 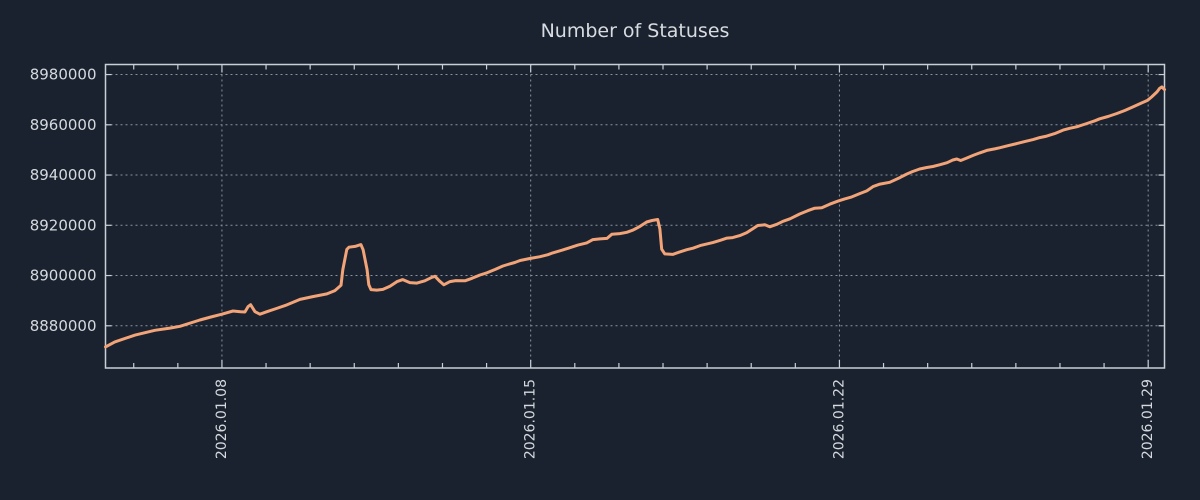 What do you see at coordinates (531, 419) in the screenshot?
I see `x-tick-label: 2026.01.15` at bounding box center [531, 419].